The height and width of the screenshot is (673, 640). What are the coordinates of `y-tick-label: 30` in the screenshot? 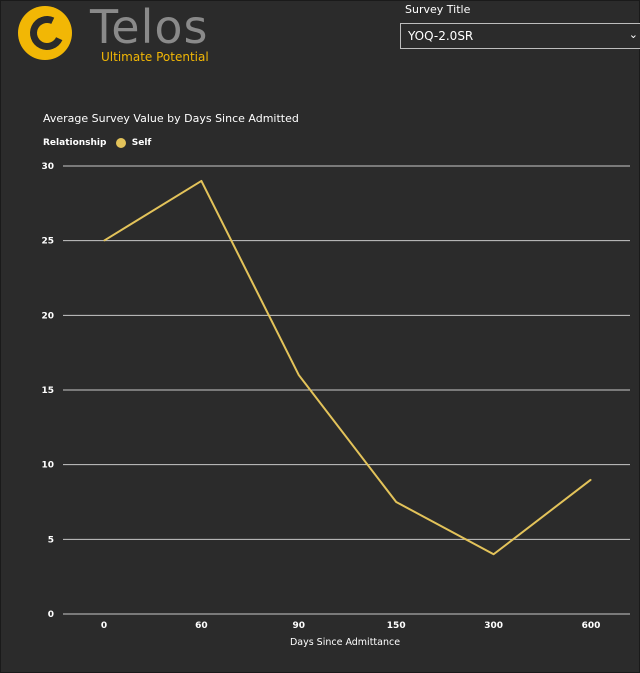 It's located at (47, 167).